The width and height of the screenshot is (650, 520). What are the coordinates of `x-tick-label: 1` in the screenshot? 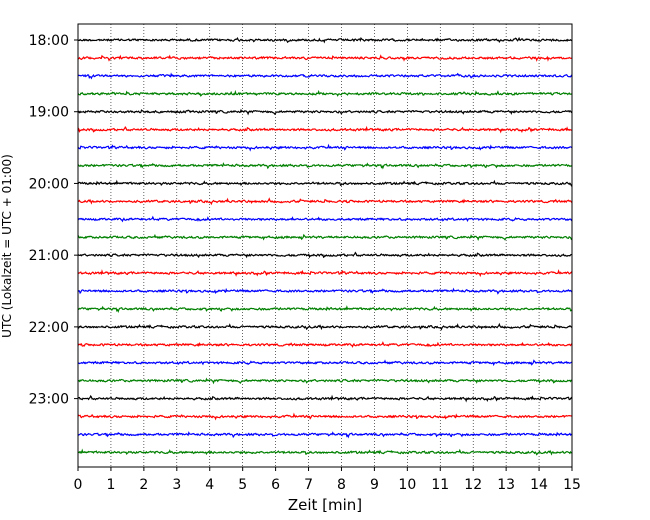 It's located at (110, 485).